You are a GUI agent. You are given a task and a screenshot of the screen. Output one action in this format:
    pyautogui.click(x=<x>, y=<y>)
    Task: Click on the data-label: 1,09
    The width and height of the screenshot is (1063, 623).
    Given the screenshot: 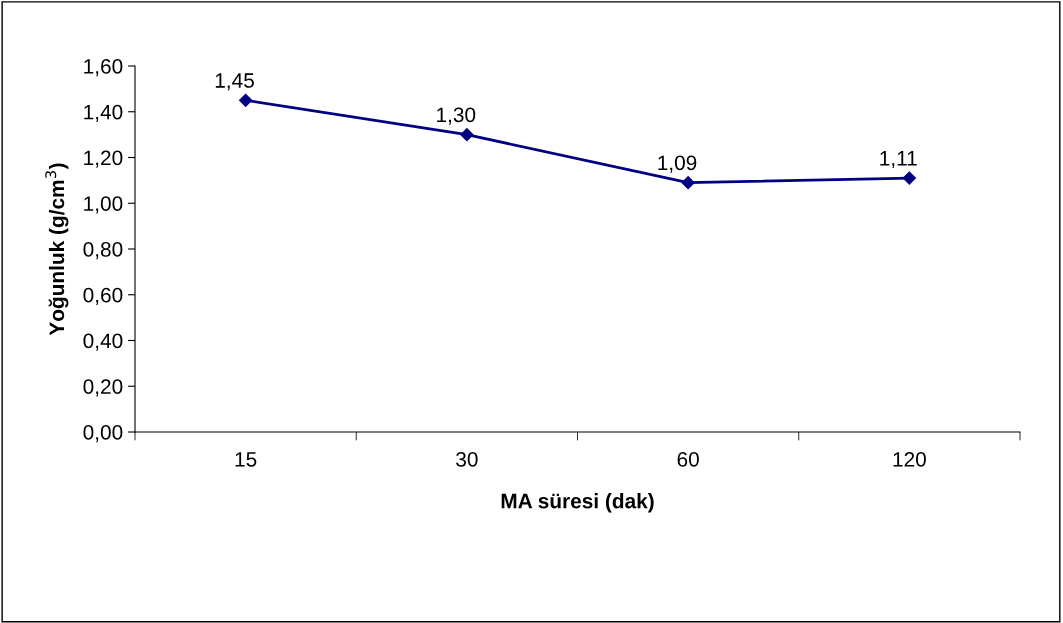 What is the action you would take?
    pyautogui.click(x=677, y=164)
    